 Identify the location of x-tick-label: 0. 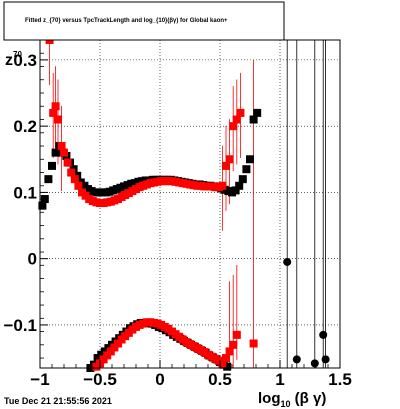
(159, 379).